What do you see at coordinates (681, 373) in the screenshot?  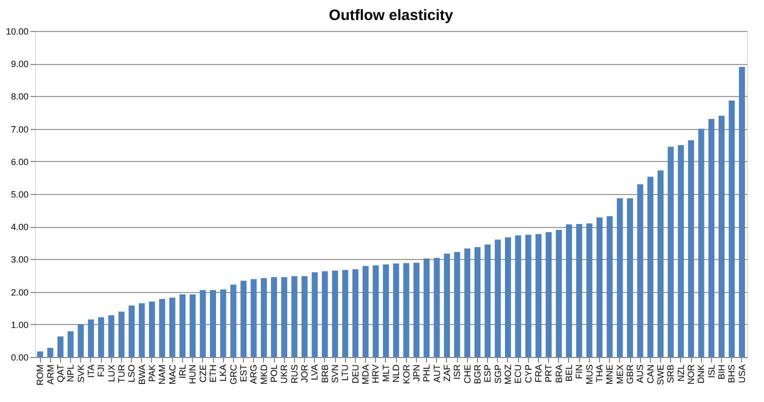 I see `x-tick-label: NZL` at bounding box center [681, 373].